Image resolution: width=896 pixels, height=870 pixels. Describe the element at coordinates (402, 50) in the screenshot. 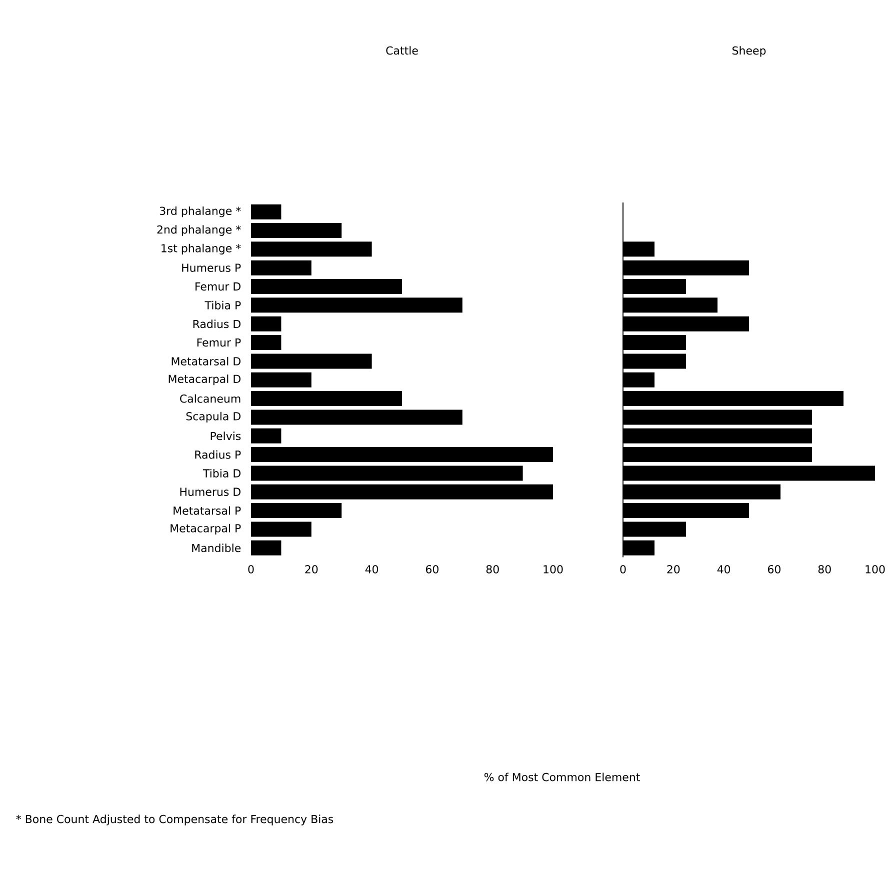

I see `chart-title: Cattle` at that location.